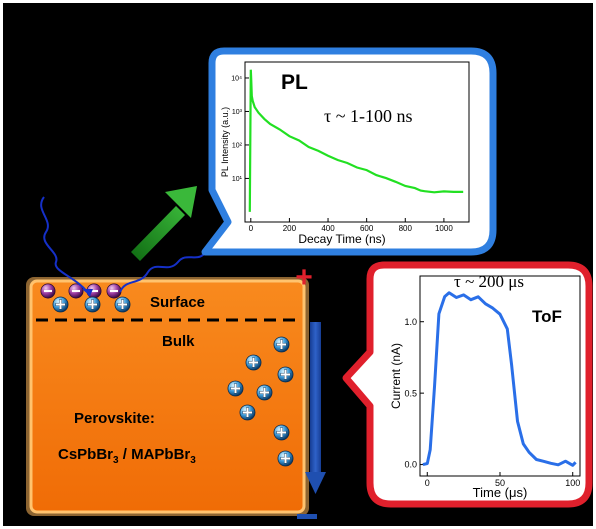  Describe the element at coordinates (406, 228) in the screenshot. I see `x-tick-label: 800` at that location.